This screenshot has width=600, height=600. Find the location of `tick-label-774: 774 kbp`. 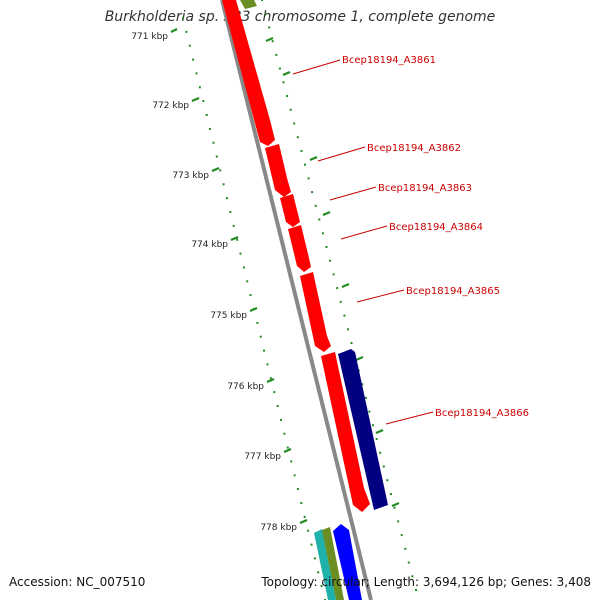

tick-label-774: 774 kbp is located at coordinates (209, 245).